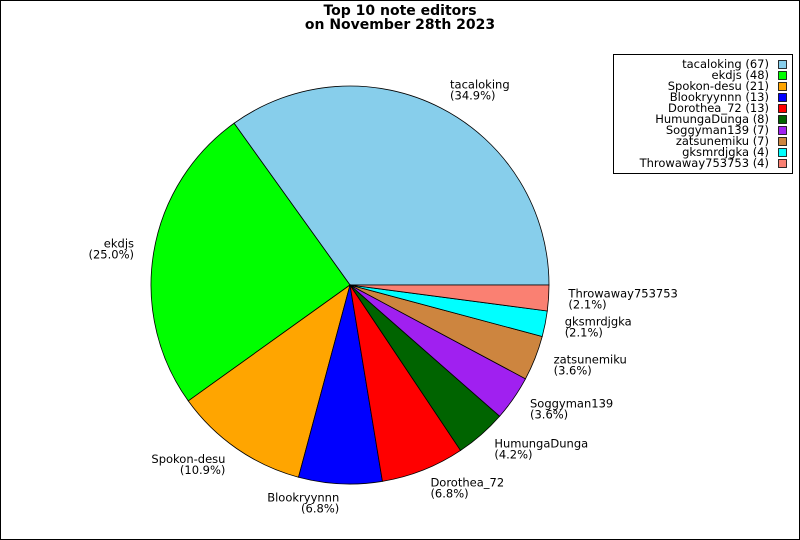  Describe the element at coordinates (704, 163) in the screenshot. I see `legend-label: Throwaway753753 (4)` at that location.